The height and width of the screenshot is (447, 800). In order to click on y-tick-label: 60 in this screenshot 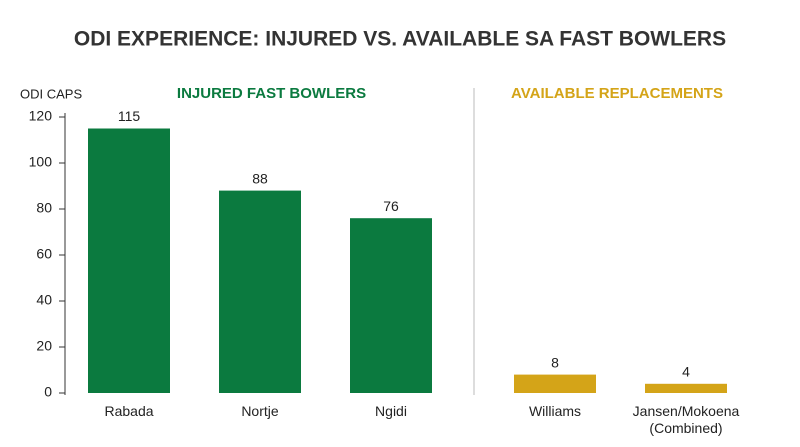, I will do `click(44, 254)`.